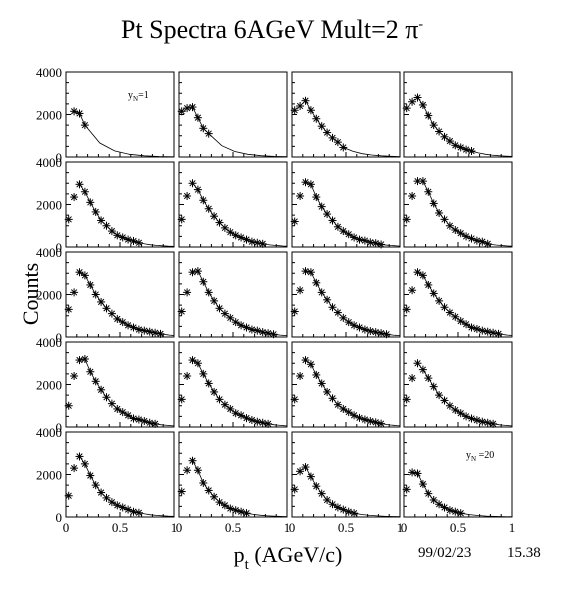 The image size is (569, 596). What do you see at coordinates (49, 295) in the screenshot?
I see `y-tick-label: 2000` at bounding box center [49, 295].